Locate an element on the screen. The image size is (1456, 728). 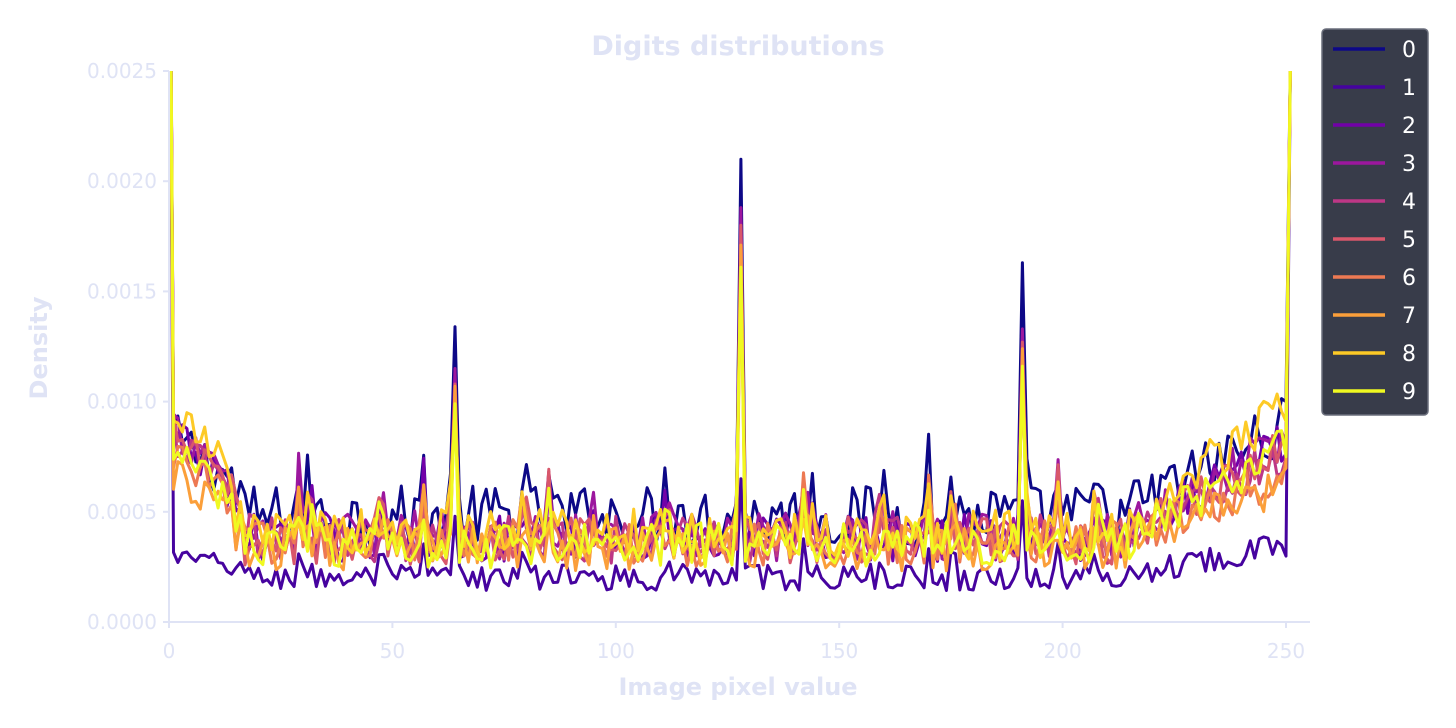
x-tick-label: 150 is located at coordinates (839, 651).